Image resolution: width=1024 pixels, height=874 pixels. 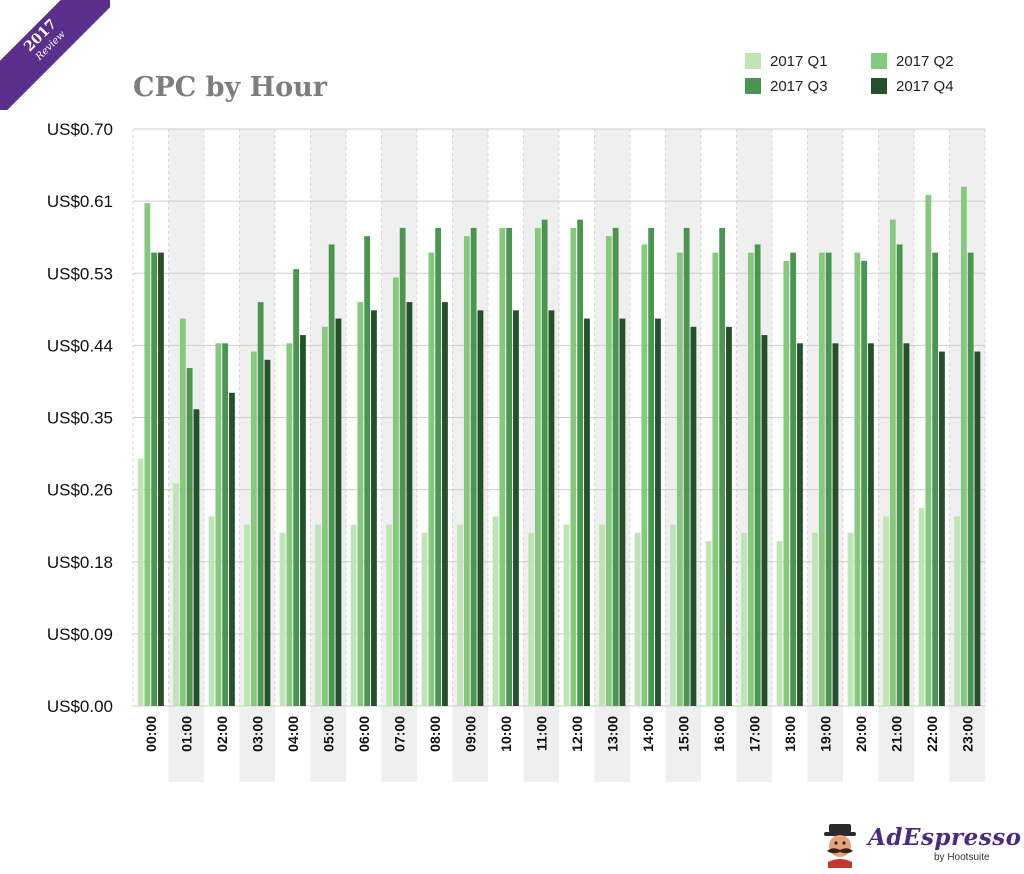 What do you see at coordinates (825, 734) in the screenshot?
I see `x-tick-label: 19:00` at bounding box center [825, 734].